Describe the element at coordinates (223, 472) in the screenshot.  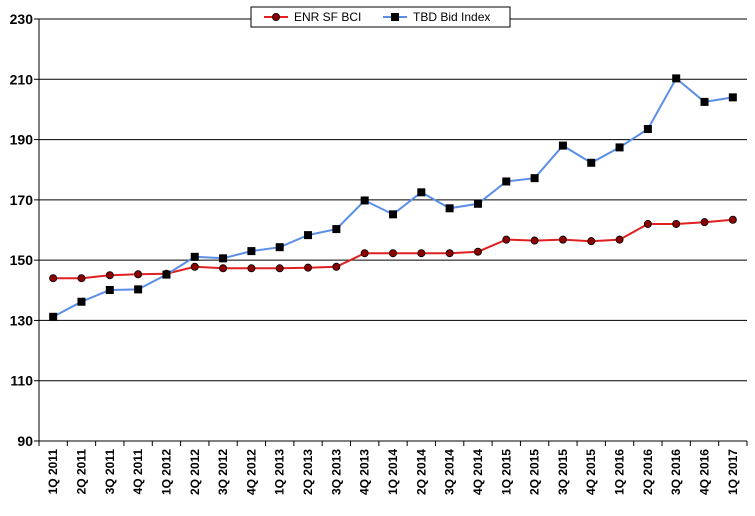
I see `x-tick-label: 3Q 2012` at that location.